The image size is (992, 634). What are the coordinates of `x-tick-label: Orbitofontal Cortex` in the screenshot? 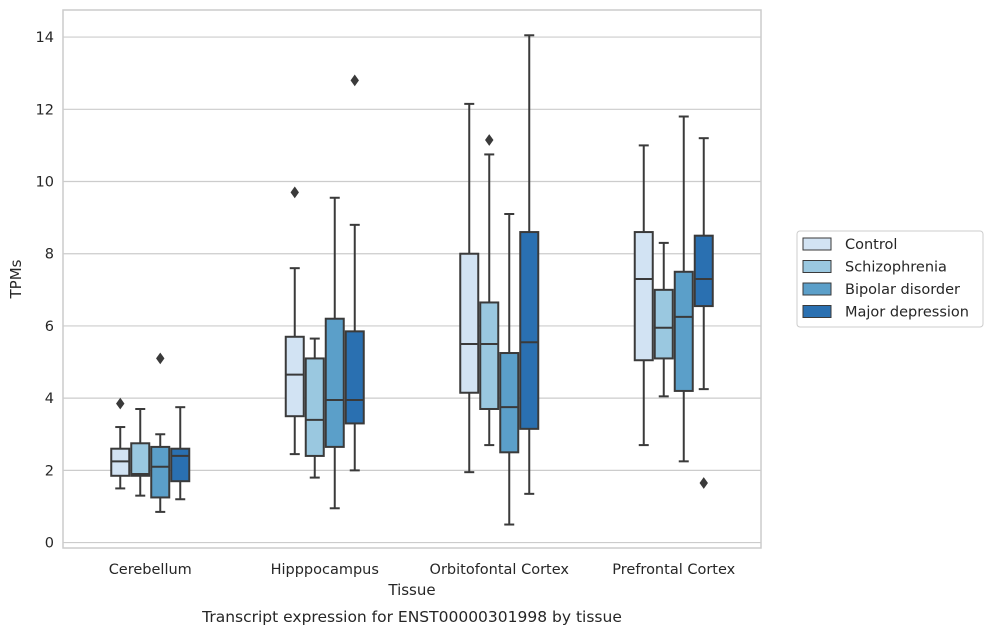 It's located at (500, 570).